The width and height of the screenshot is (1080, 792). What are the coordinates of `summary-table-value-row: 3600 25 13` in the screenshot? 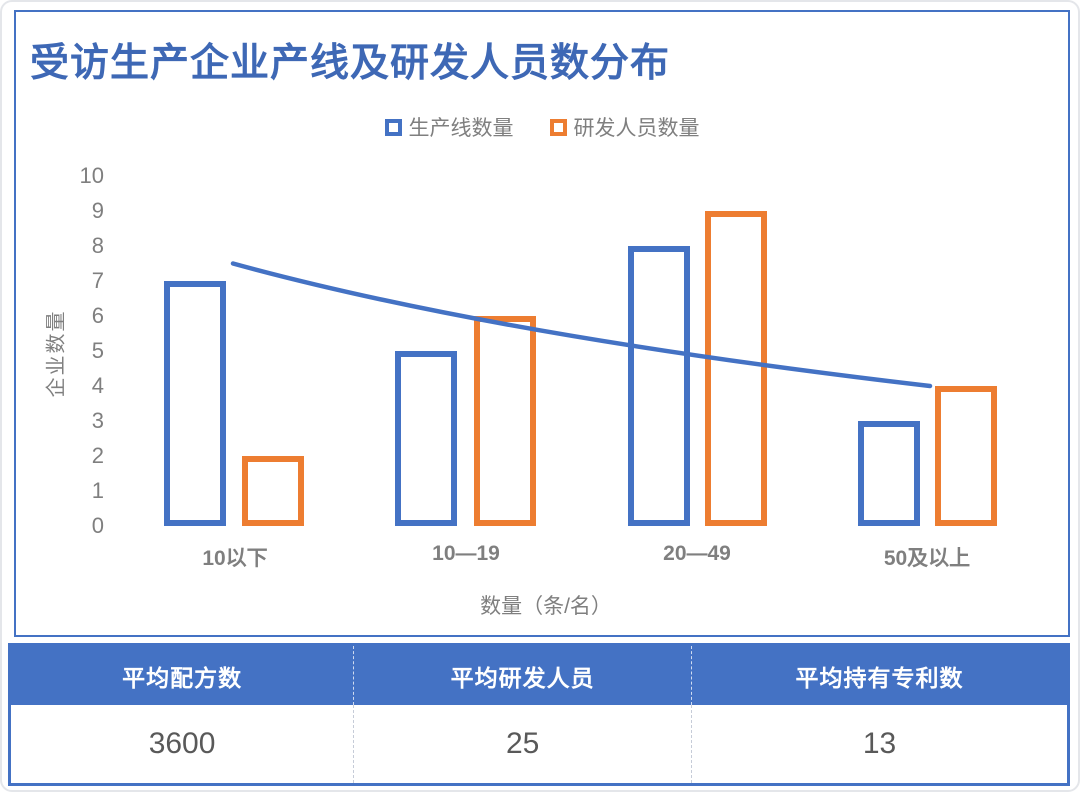 It's located at (539, 744).